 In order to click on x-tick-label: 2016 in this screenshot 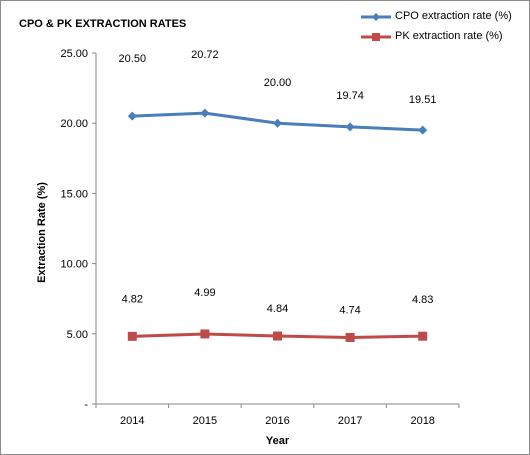, I will do `click(277, 421)`.